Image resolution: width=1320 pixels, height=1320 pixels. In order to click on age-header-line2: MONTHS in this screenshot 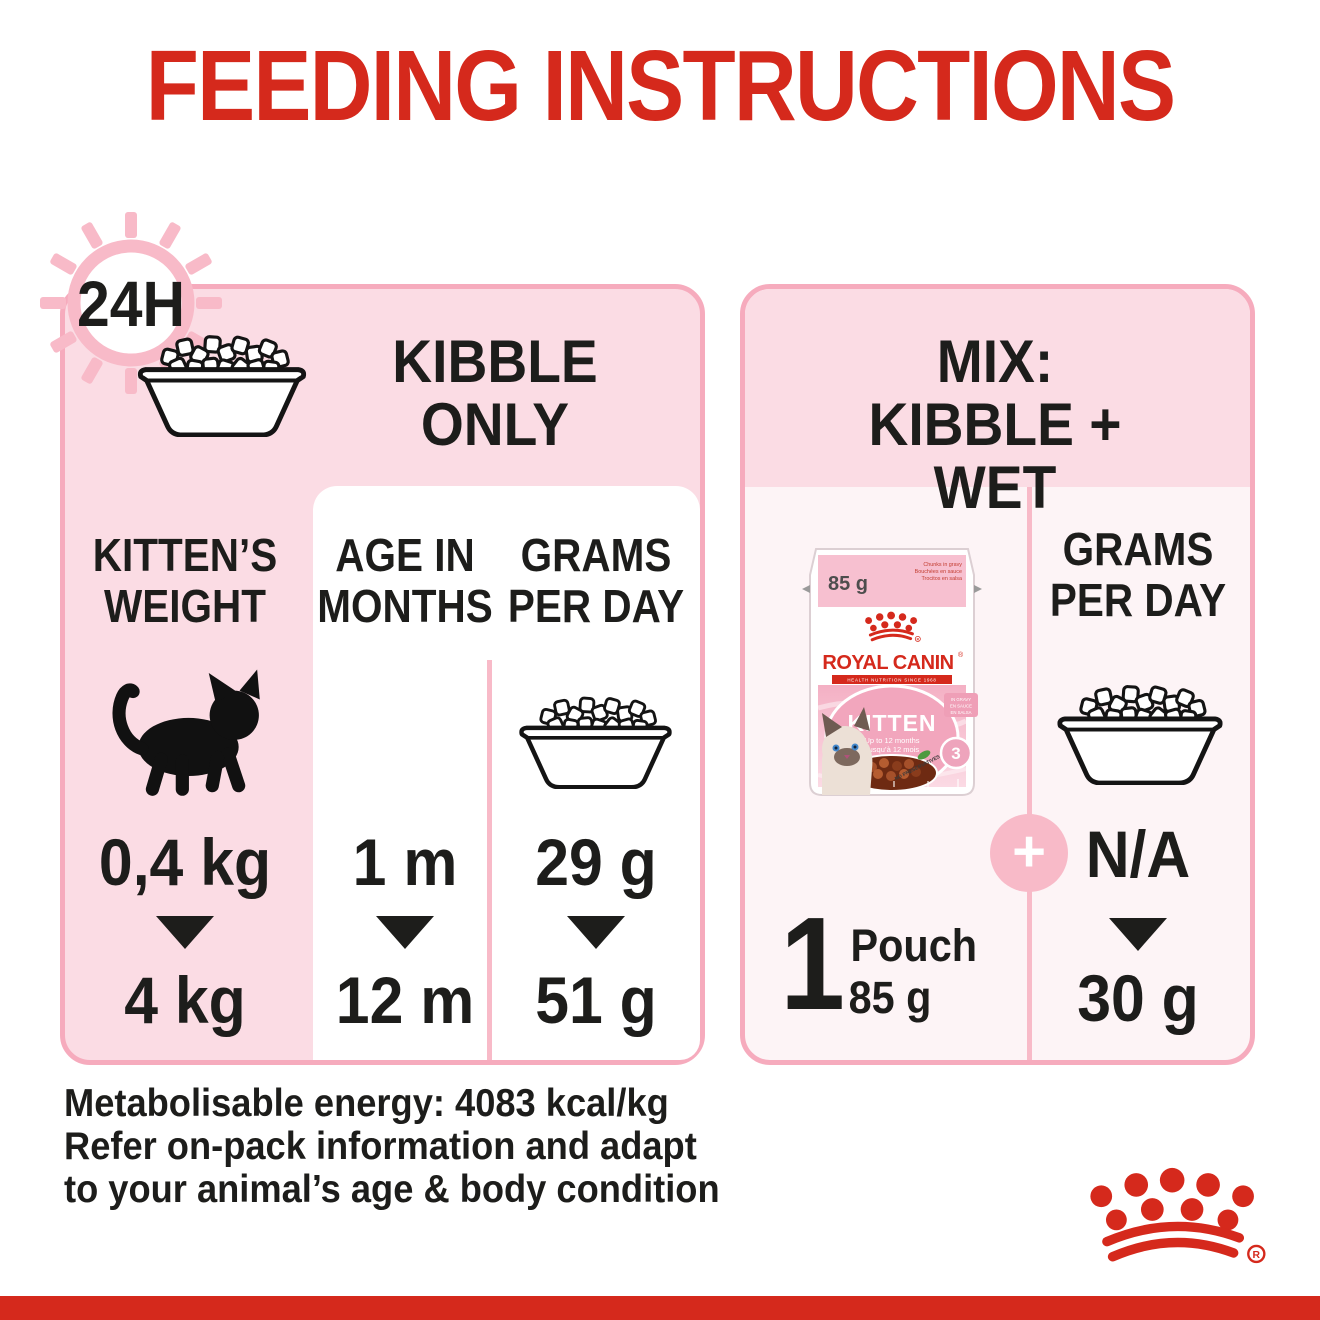, I will do `click(405, 606)`.